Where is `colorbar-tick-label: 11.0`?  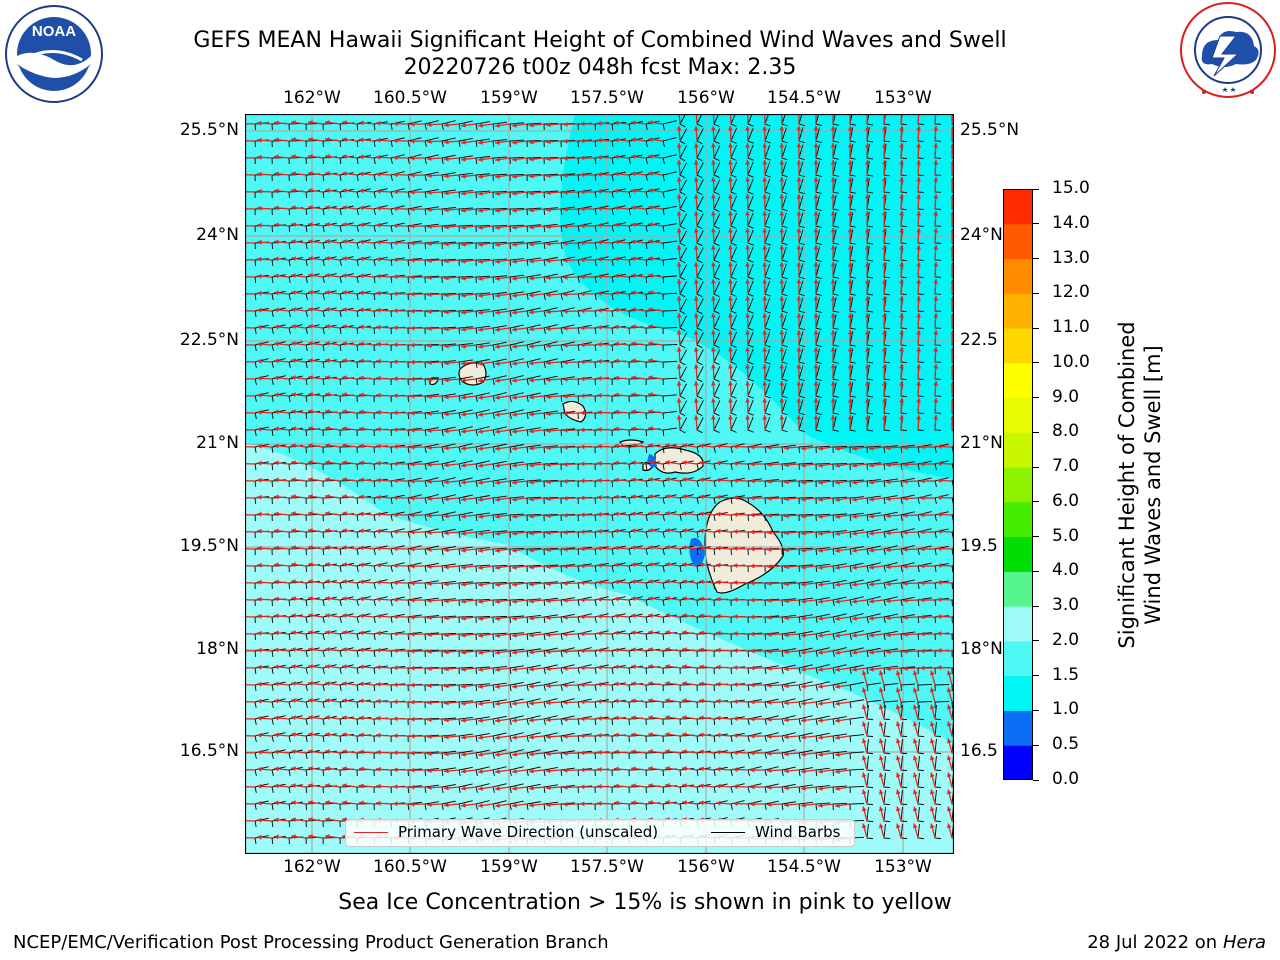
colorbar-tick-label: 11.0 is located at coordinates (1071, 327).